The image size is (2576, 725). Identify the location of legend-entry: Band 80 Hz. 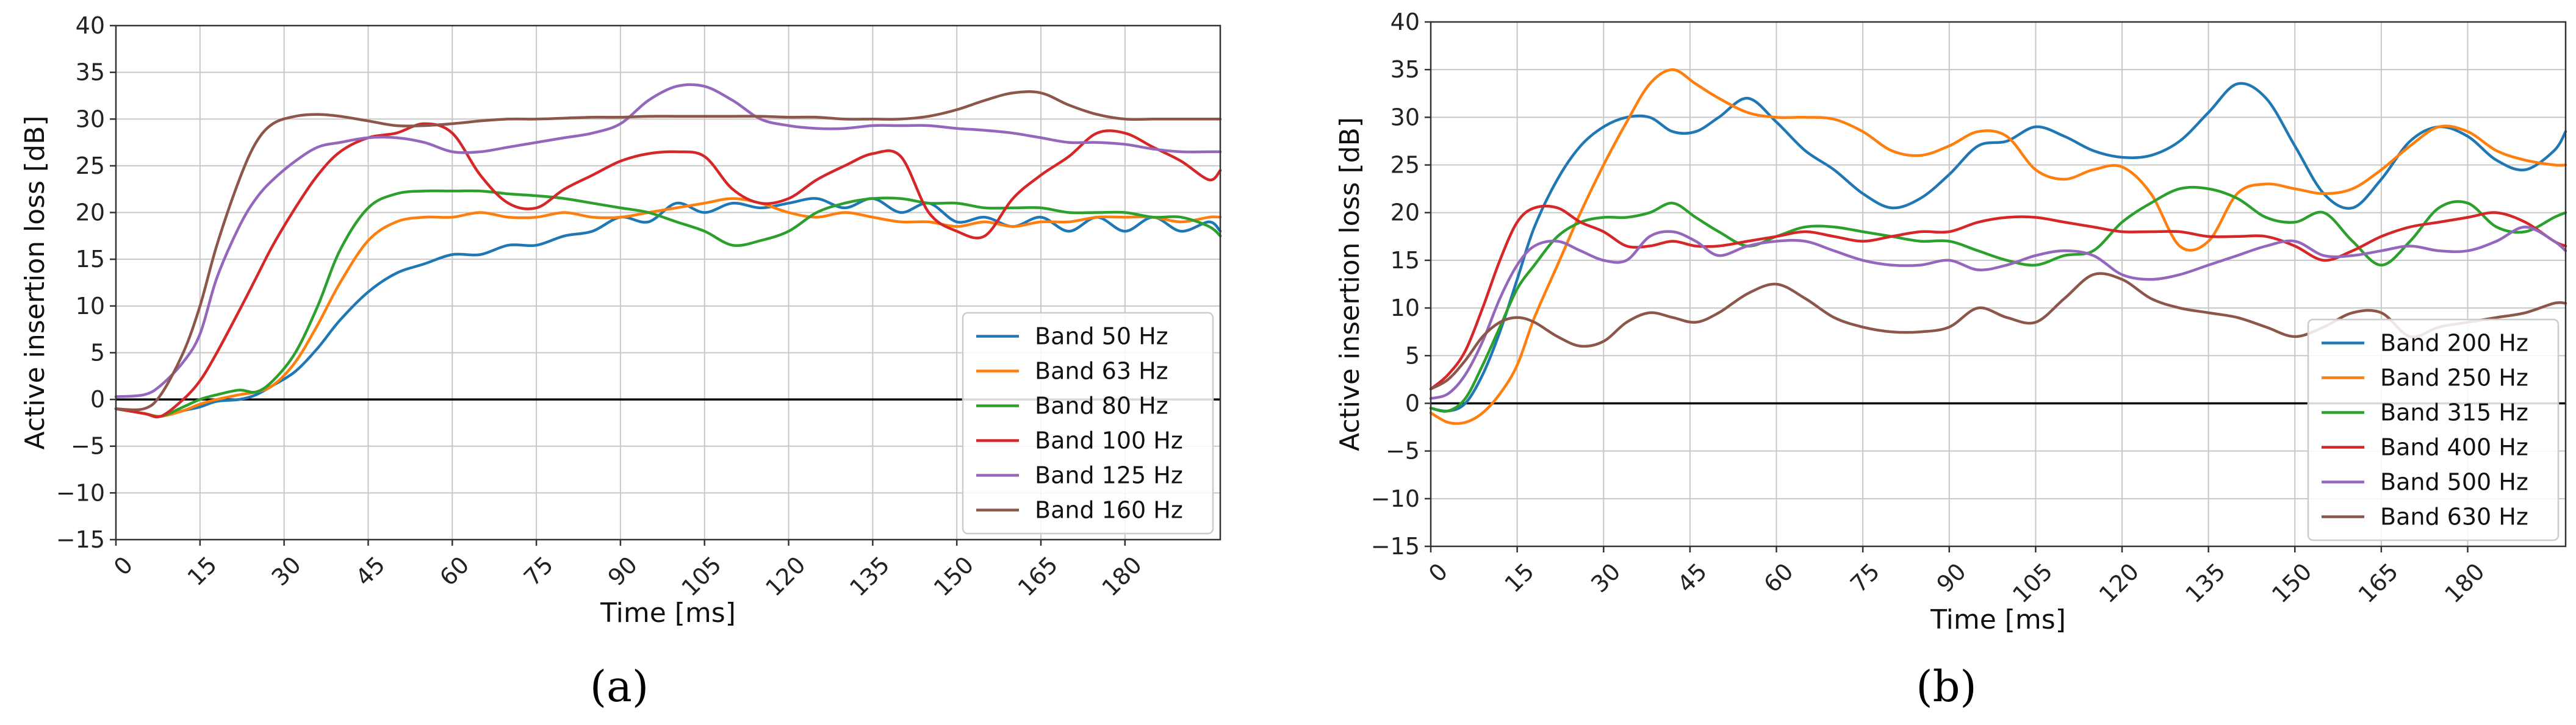
(1101, 406).